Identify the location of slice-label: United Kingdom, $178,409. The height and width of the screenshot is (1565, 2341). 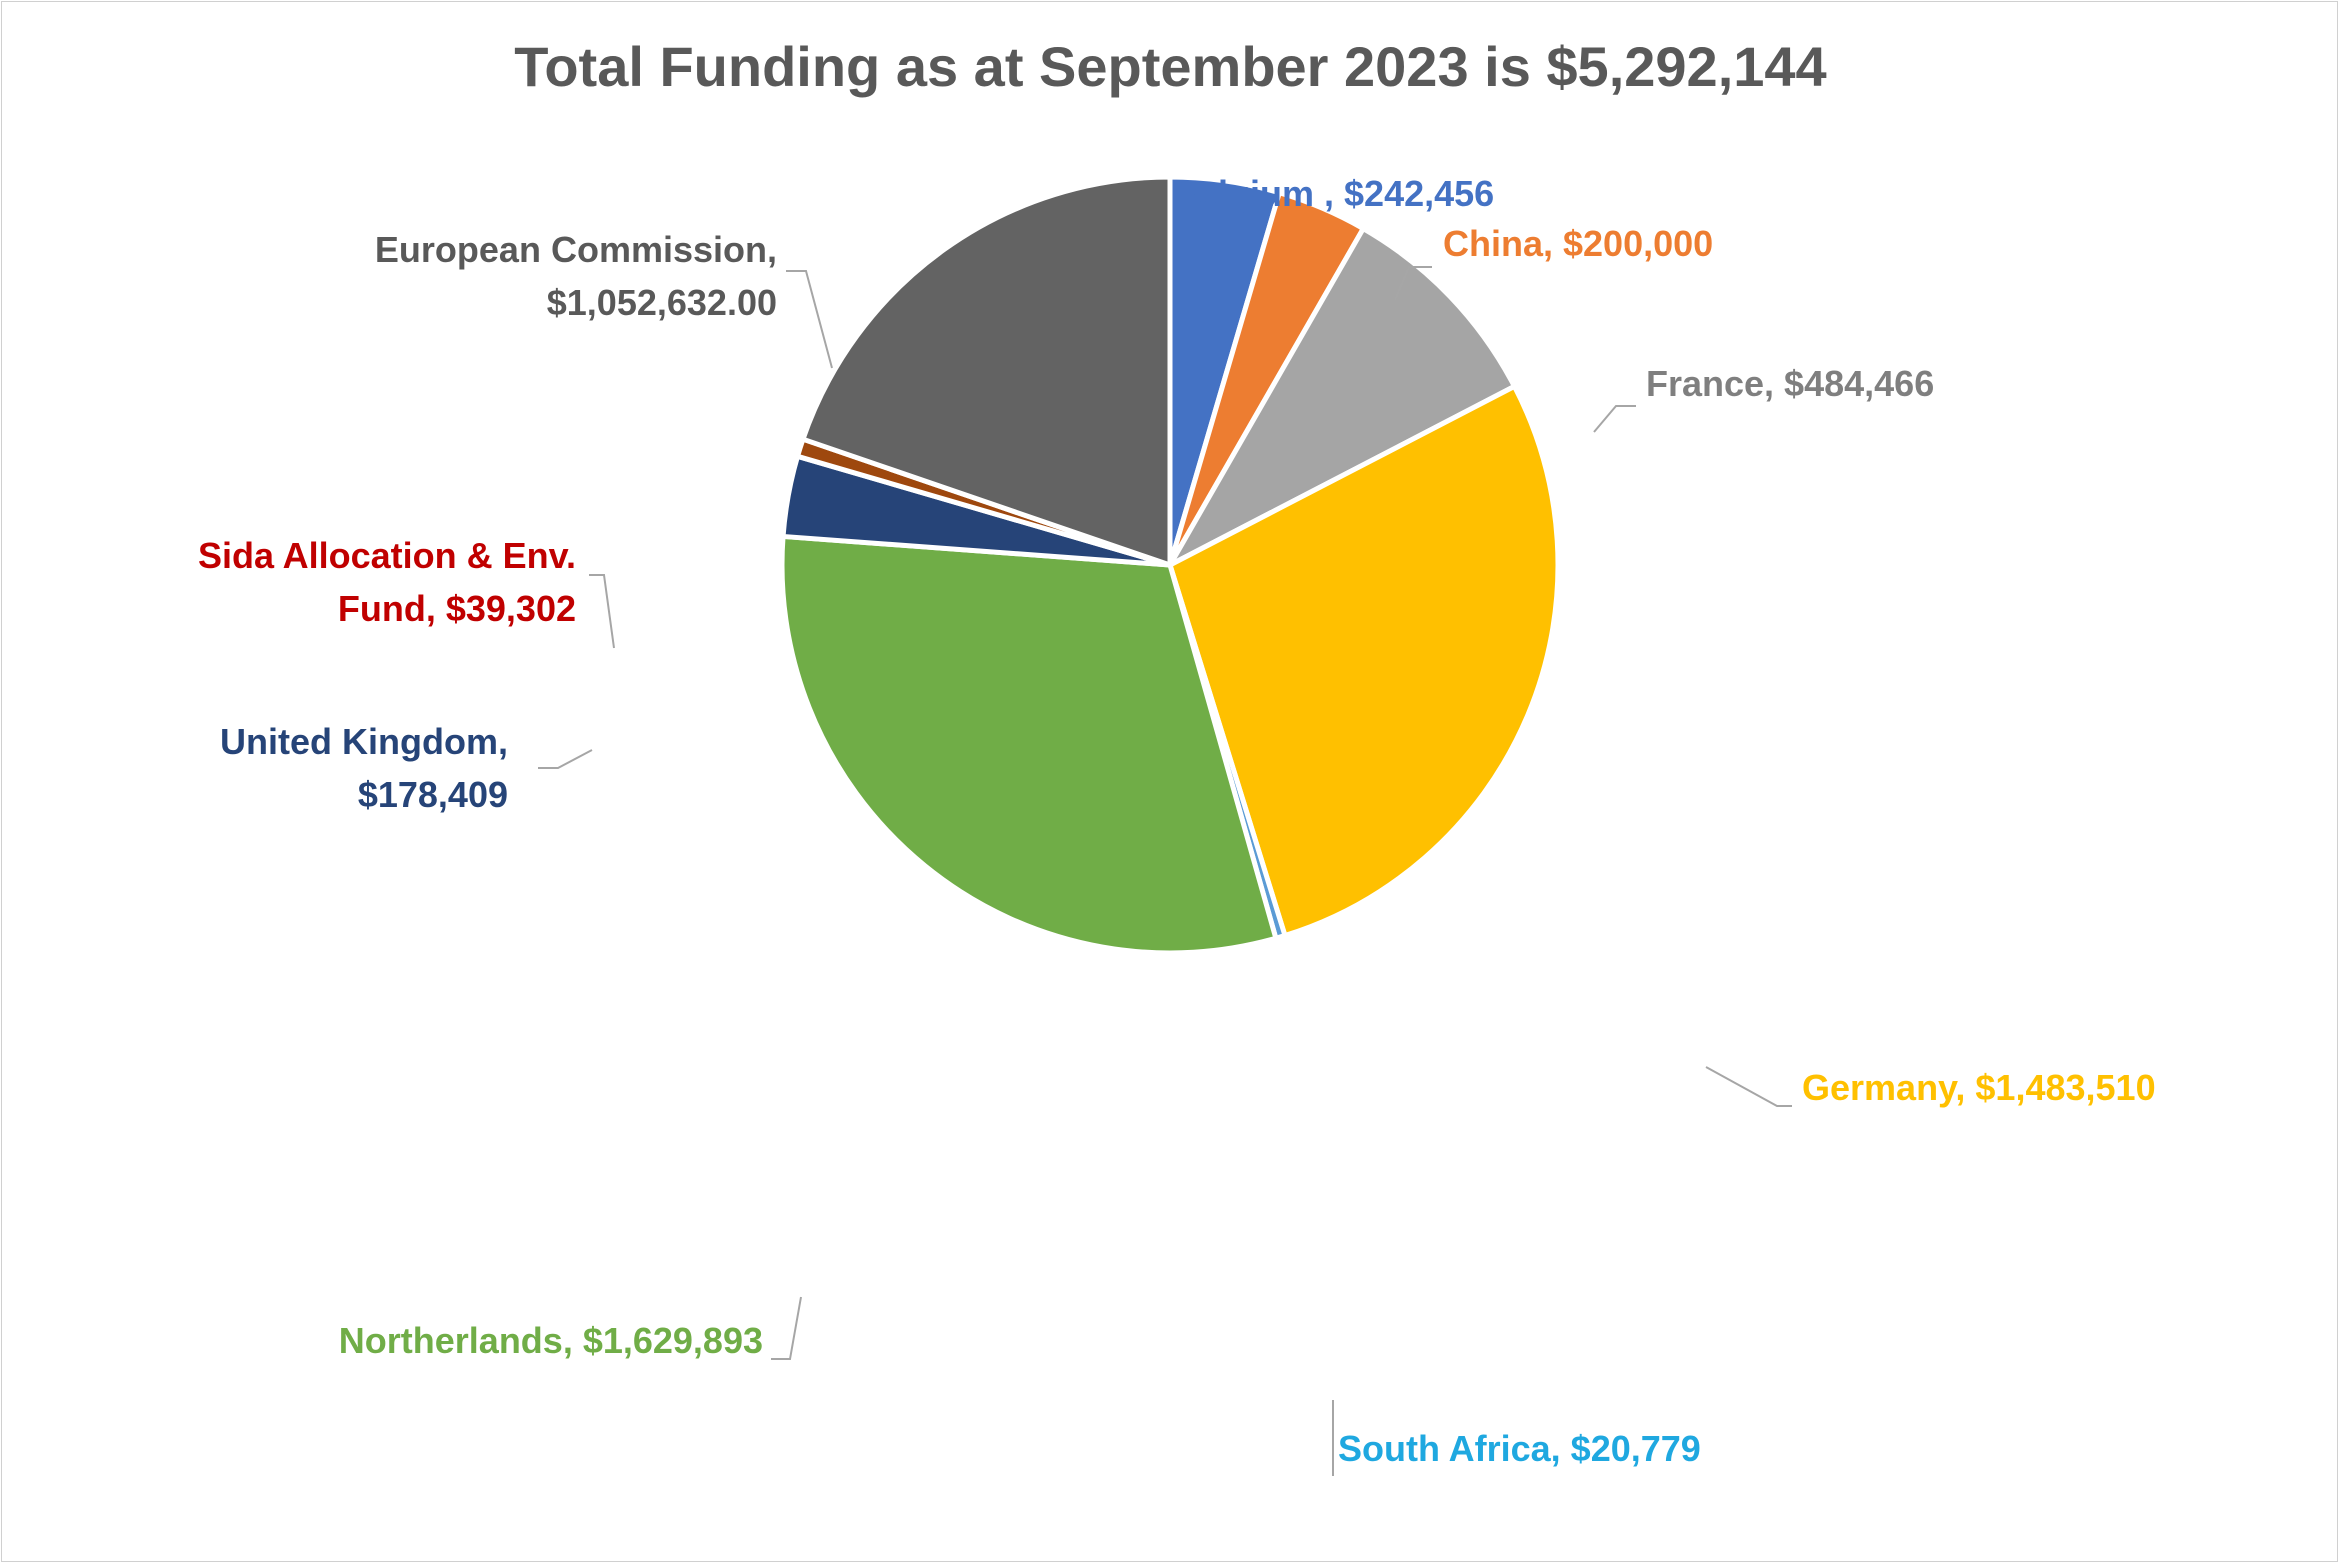
(364, 768).